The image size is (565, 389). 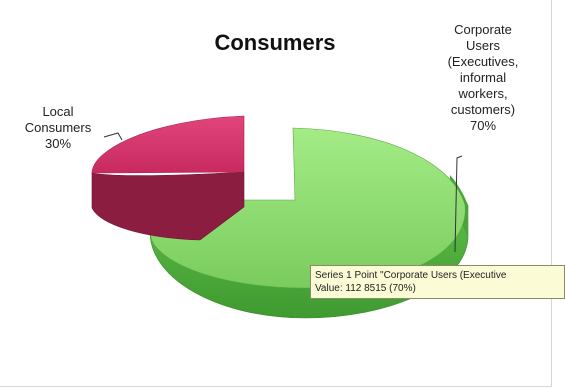 What do you see at coordinates (113, 136) in the screenshot?
I see `leader-line-local` at bounding box center [113, 136].